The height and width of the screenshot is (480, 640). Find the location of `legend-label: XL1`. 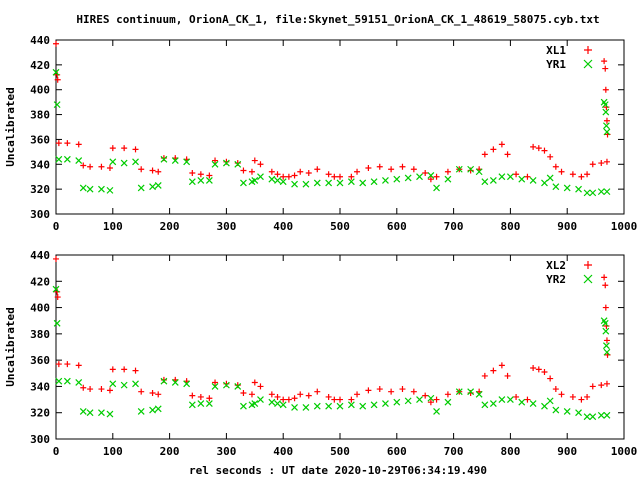

legend-label: XL1 is located at coordinates (556, 50).